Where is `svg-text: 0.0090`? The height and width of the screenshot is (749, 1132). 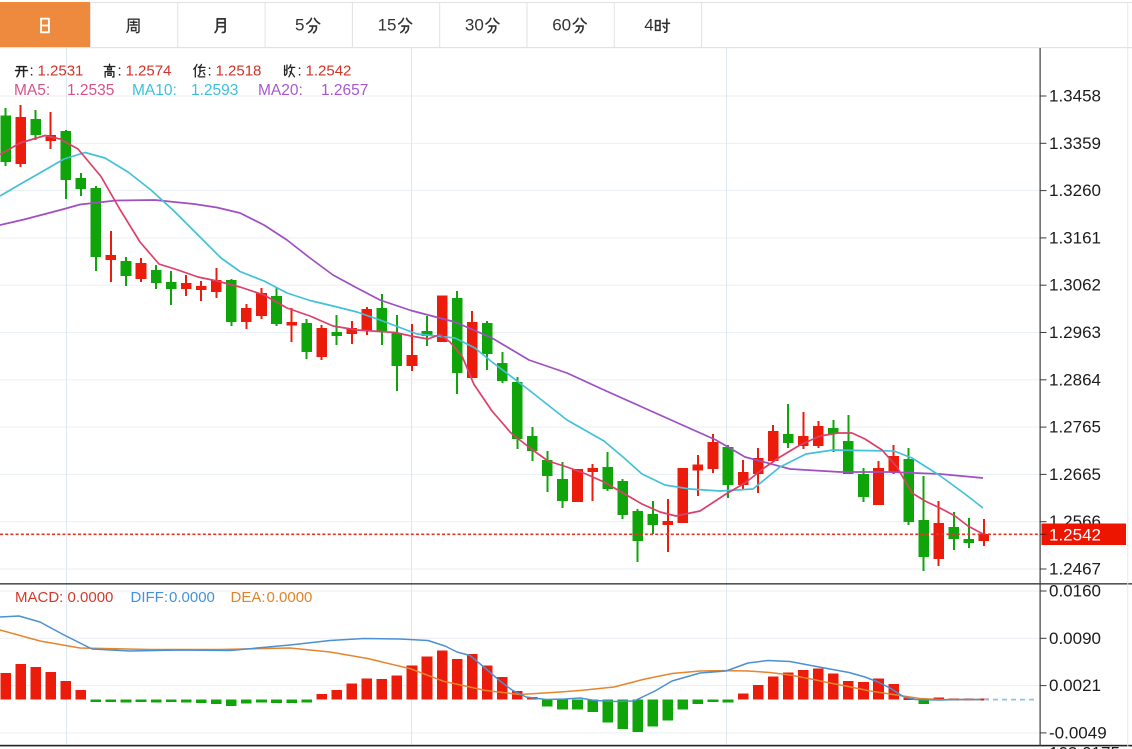
svg-text: 0.0090 is located at coordinates (1075, 638).